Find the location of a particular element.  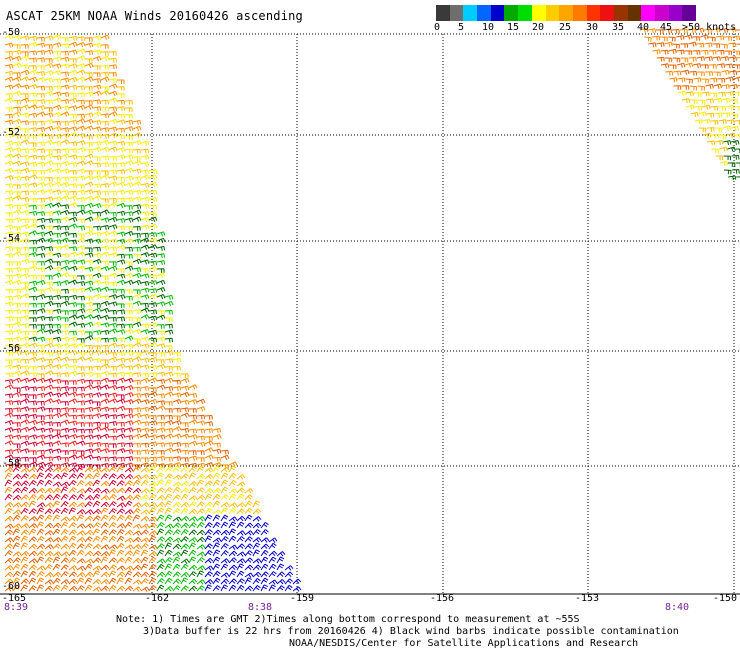

lon-label-165: -165 is located at coordinates (14, 598).